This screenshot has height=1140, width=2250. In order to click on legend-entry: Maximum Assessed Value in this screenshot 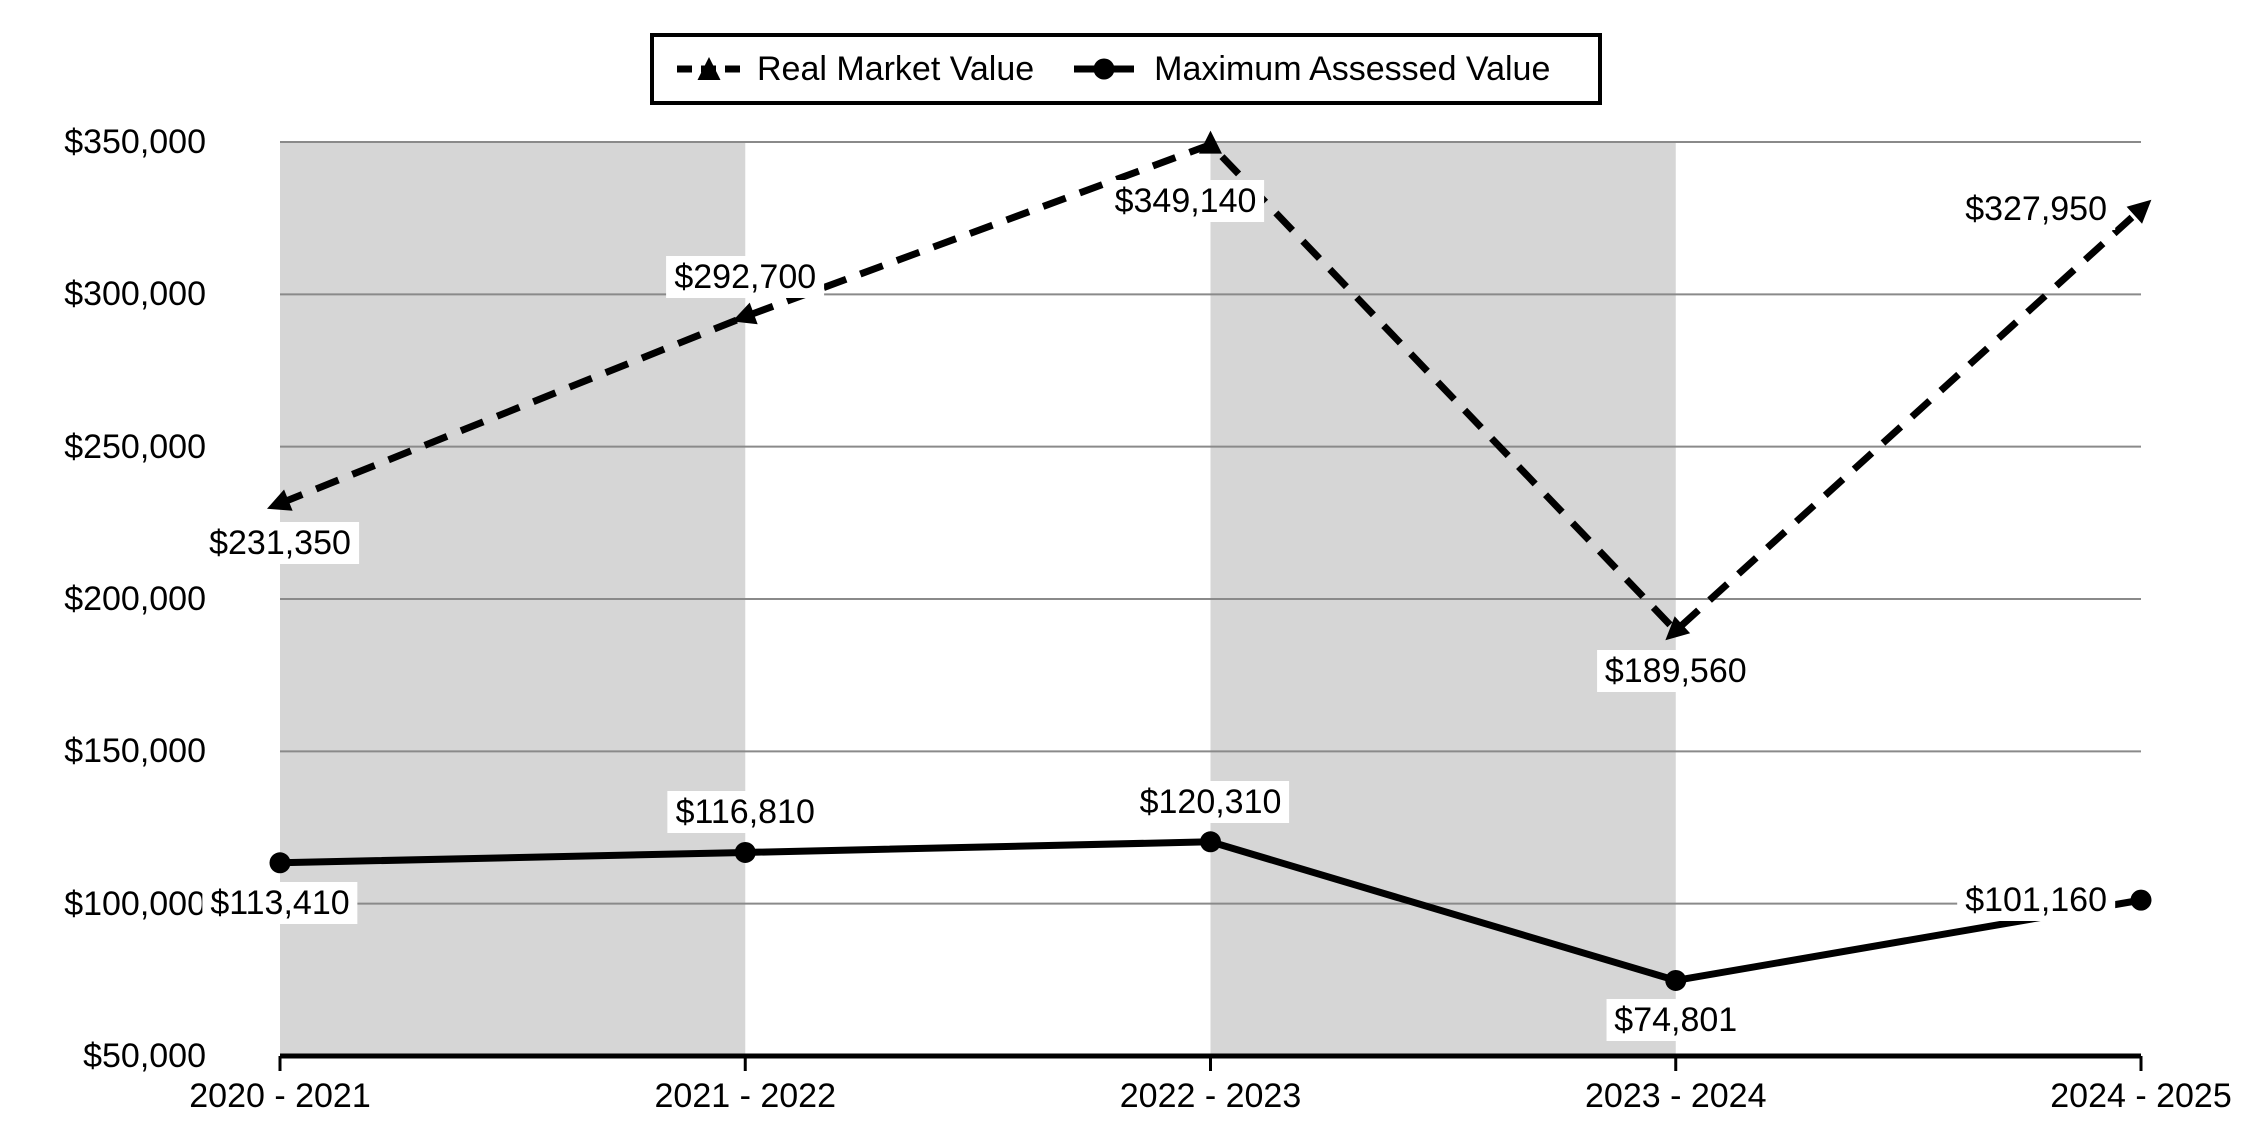, I will do `click(1312, 69)`.